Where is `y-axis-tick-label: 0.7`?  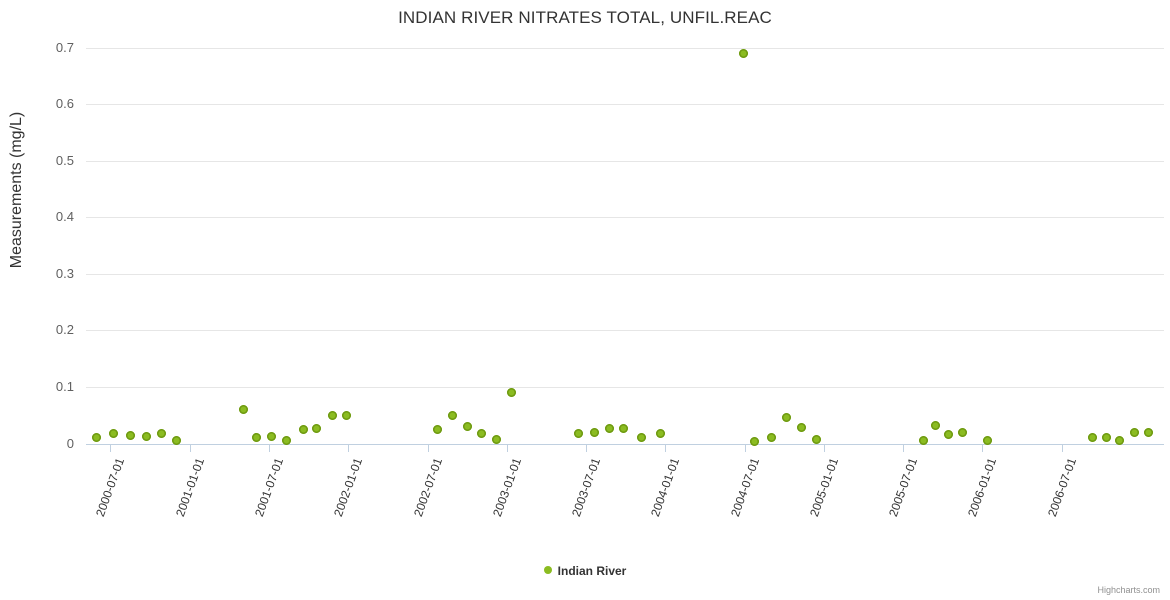
y-axis-tick-label: 0.7 is located at coordinates (64, 47).